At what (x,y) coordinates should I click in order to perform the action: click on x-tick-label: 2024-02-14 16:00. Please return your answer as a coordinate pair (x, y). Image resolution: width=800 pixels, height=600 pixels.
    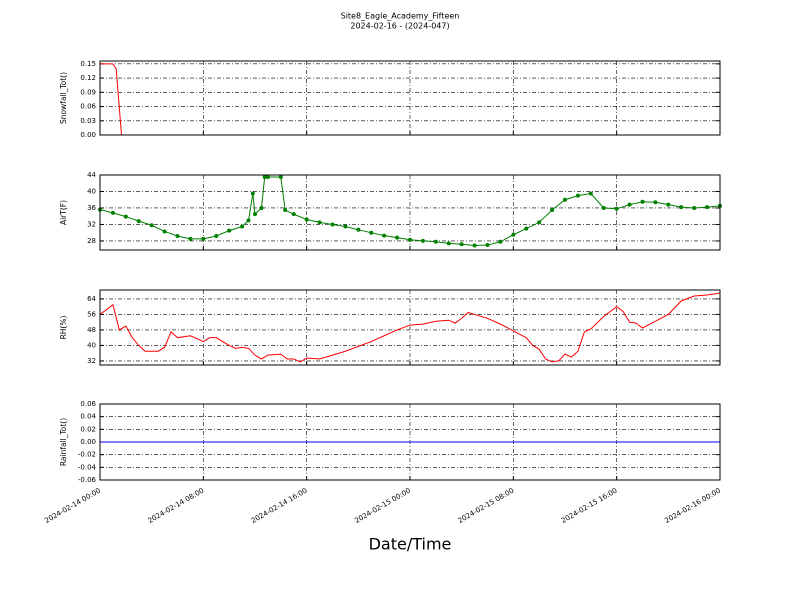
    Looking at the image, I should click on (279, 506).